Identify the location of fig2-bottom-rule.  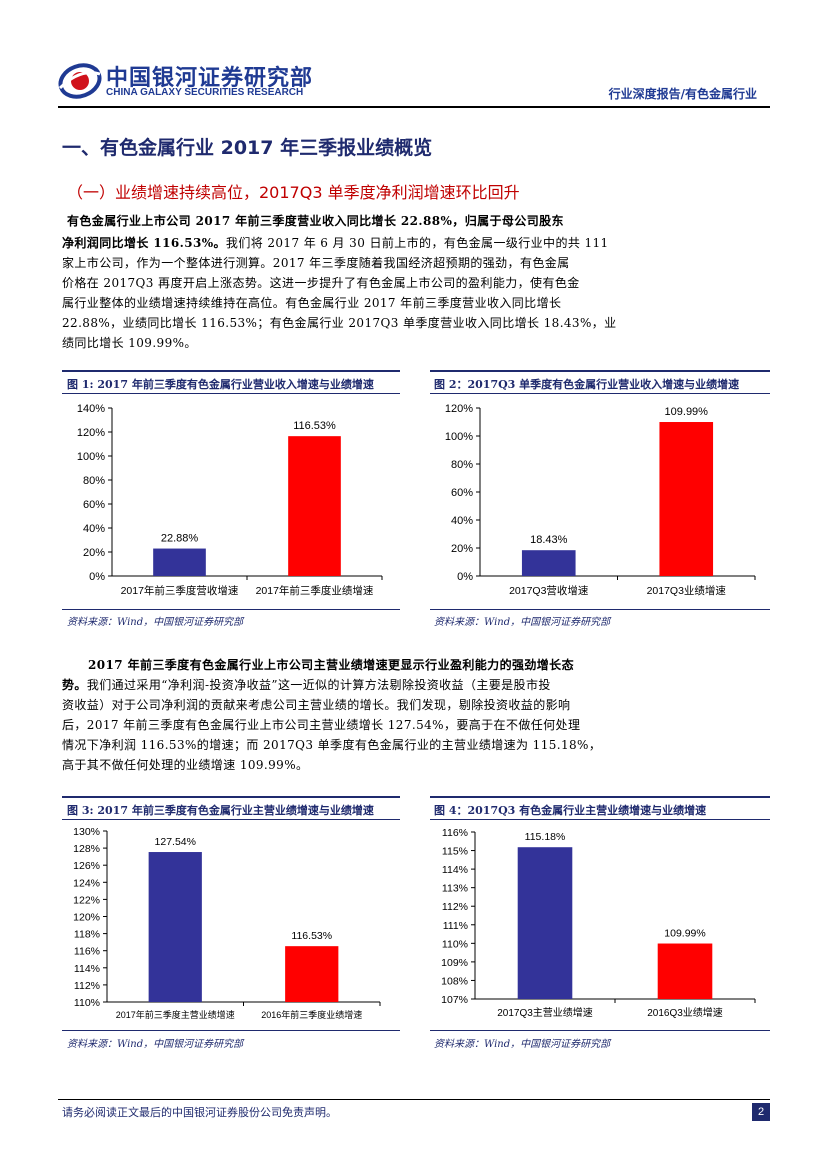
(600, 609).